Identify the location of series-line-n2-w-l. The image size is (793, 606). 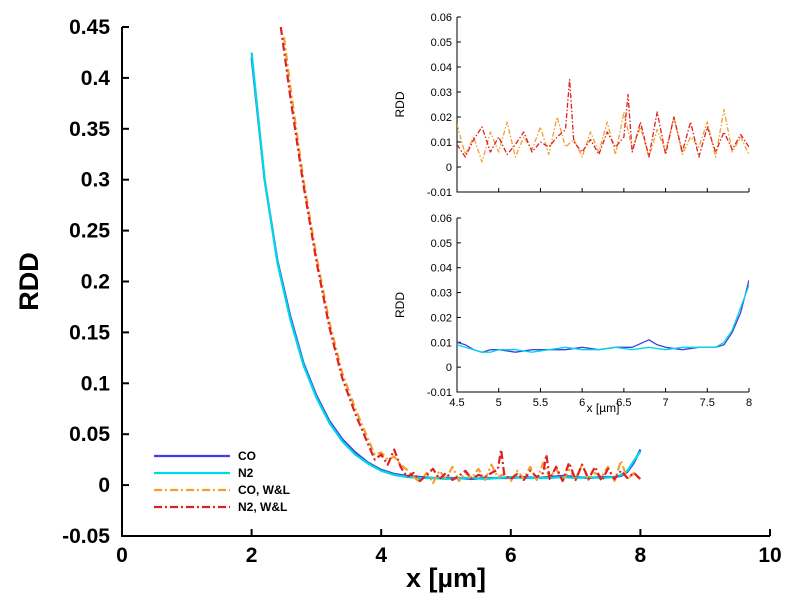
(603, 118).